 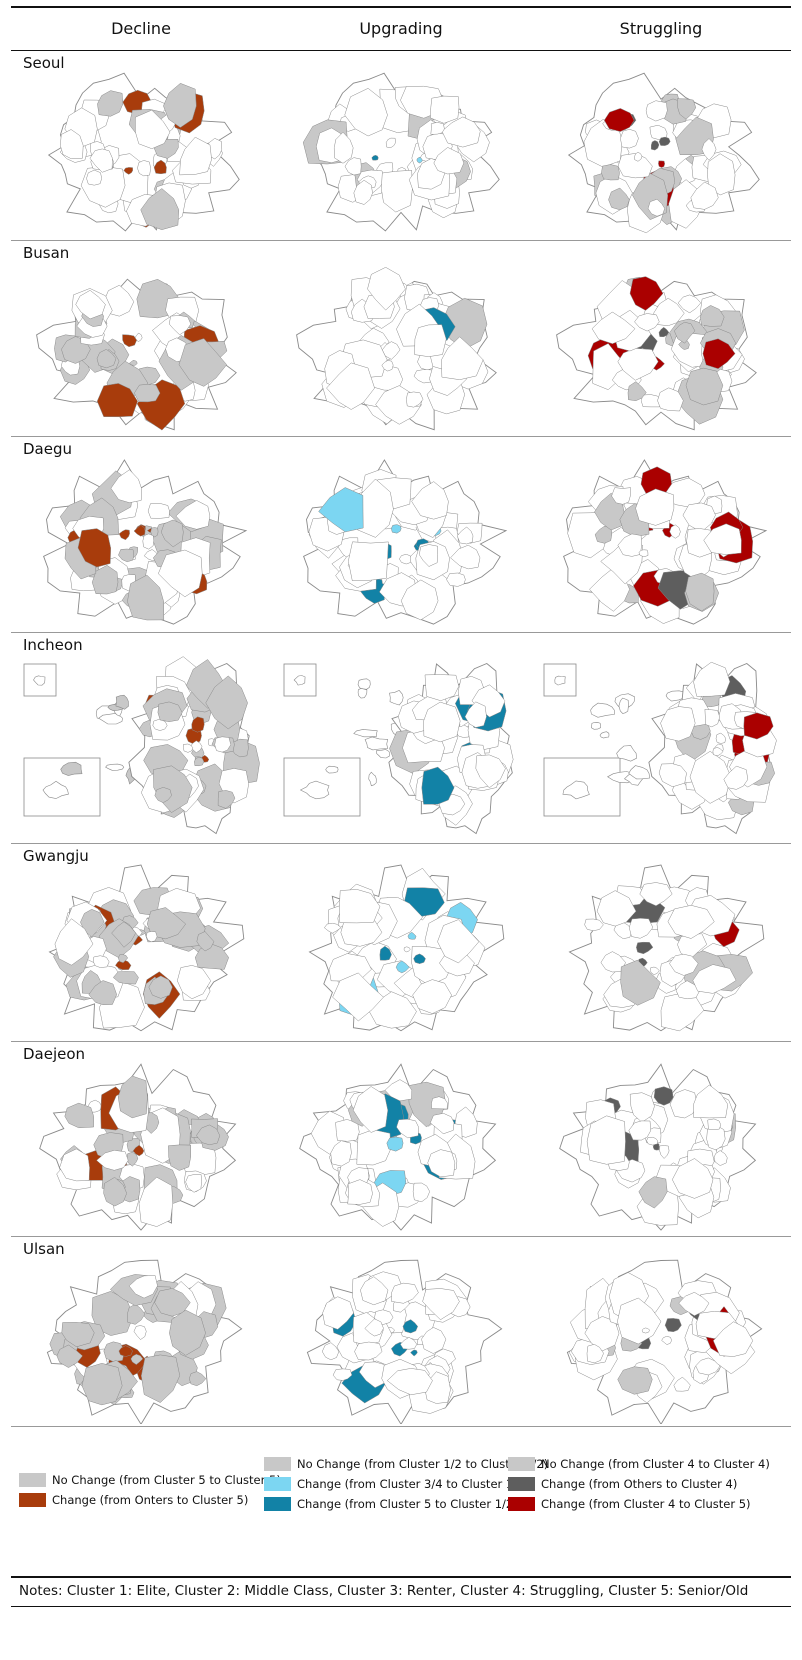 What do you see at coordinates (47, 449) in the screenshot?
I see `city-label-daegu: Daegu` at bounding box center [47, 449].